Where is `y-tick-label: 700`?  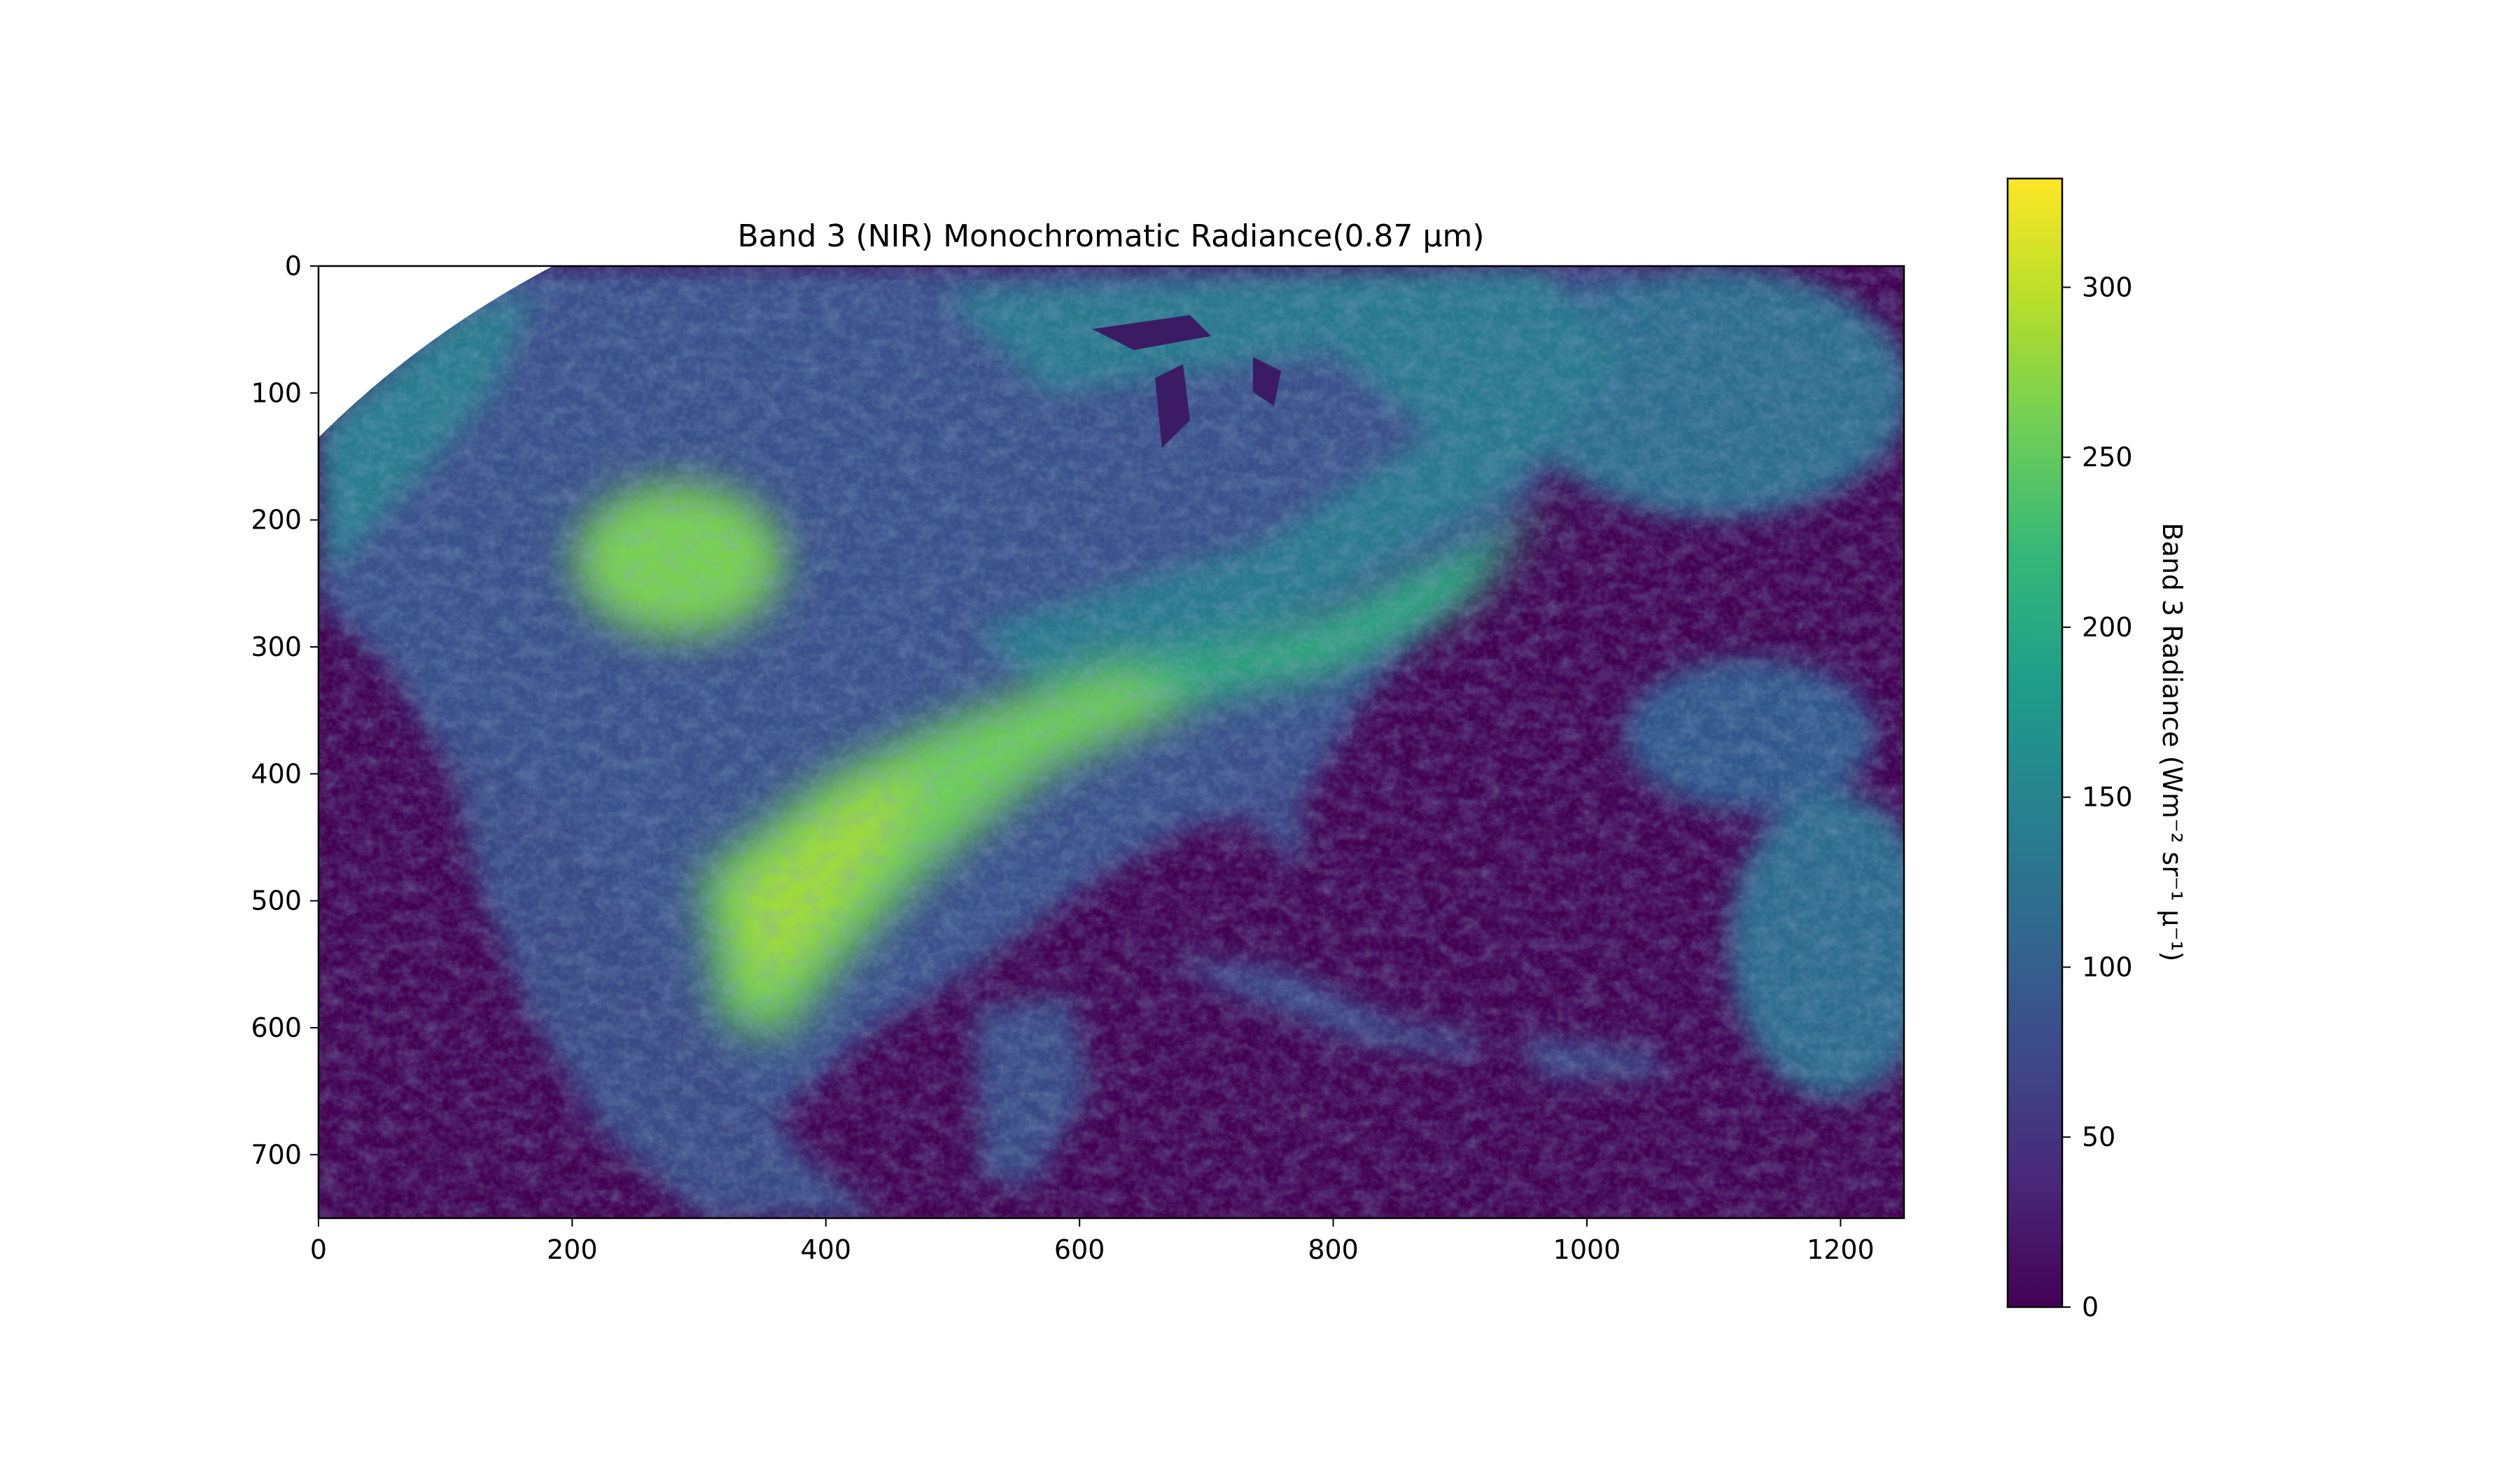
y-tick-label: 700 is located at coordinates (276, 1154).